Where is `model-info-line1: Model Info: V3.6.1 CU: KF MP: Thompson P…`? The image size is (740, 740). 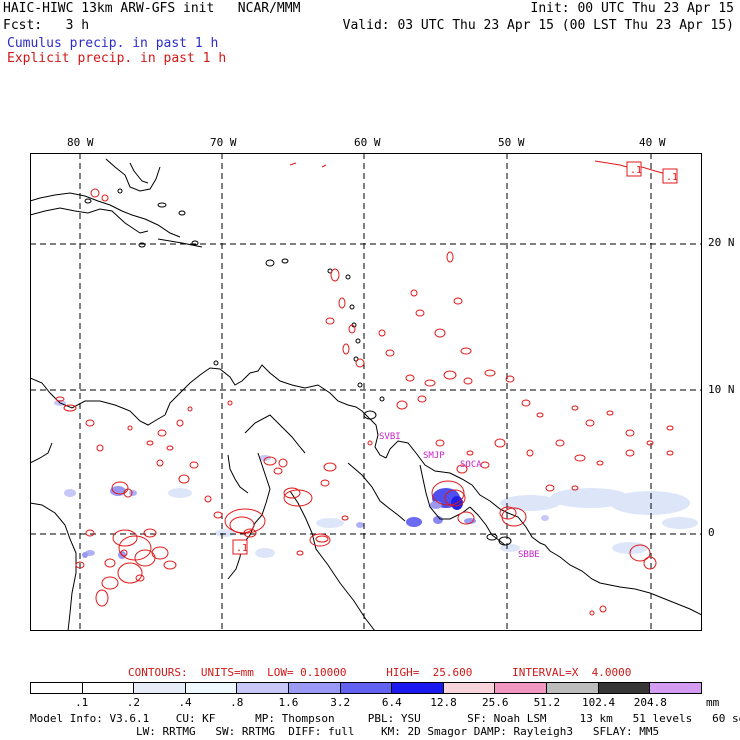
model-info-line1: Model Info: V3.6.1 CU: KF MP: Thompson P… is located at coordinates (385, 718).